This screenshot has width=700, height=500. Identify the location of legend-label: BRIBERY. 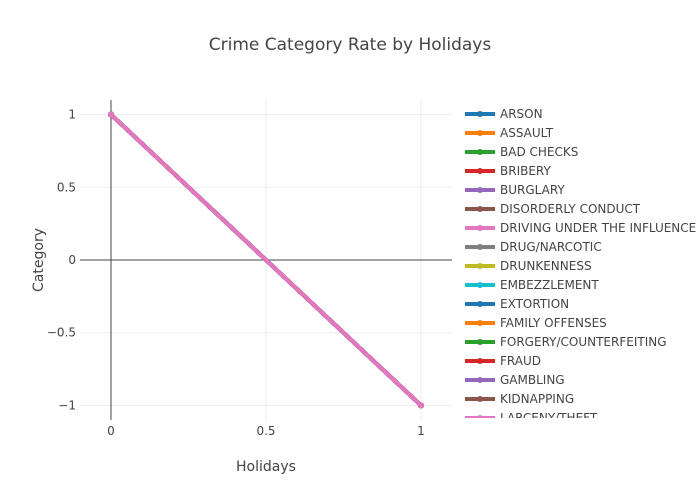
(525, 171).